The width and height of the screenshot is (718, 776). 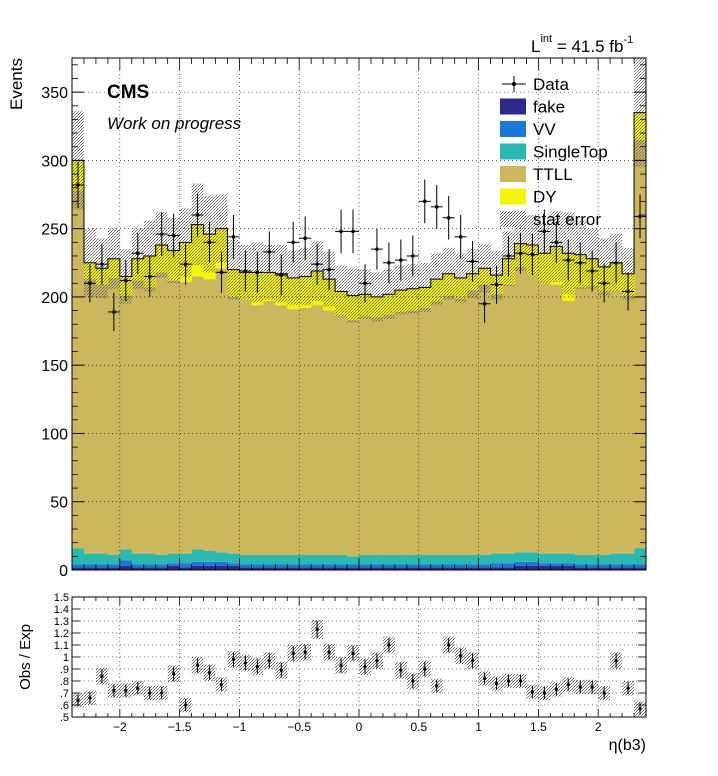 I want to click on ratio-xtick-label: 2, so click(x=598, y=727).